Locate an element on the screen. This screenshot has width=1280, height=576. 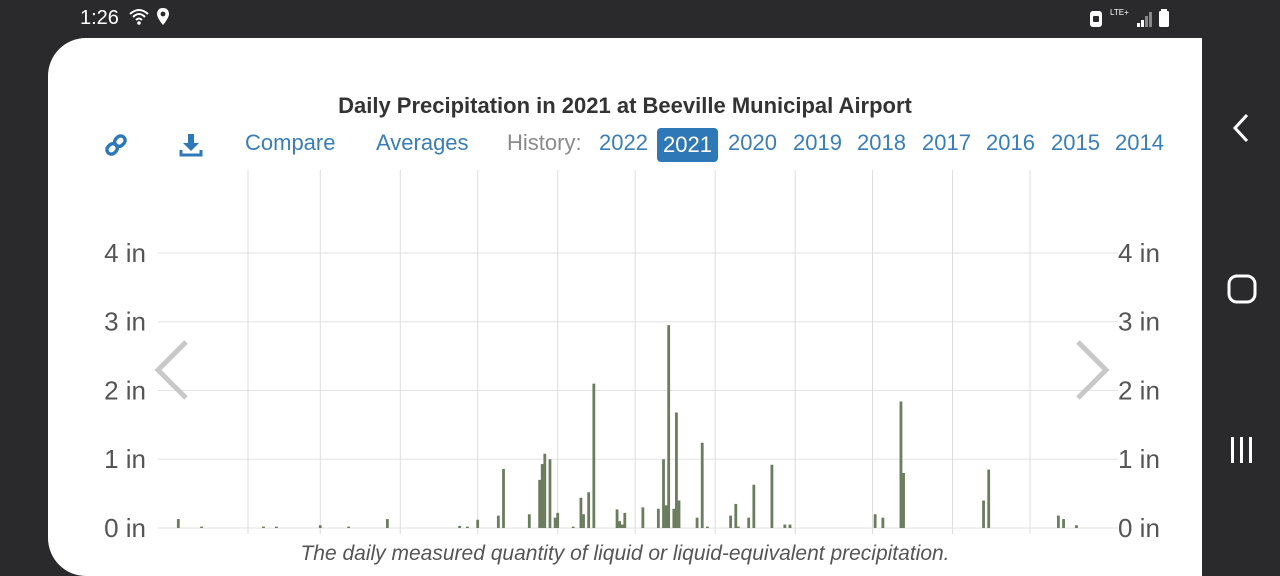
status-time: 1:26 is located at coordinates (99, 18).